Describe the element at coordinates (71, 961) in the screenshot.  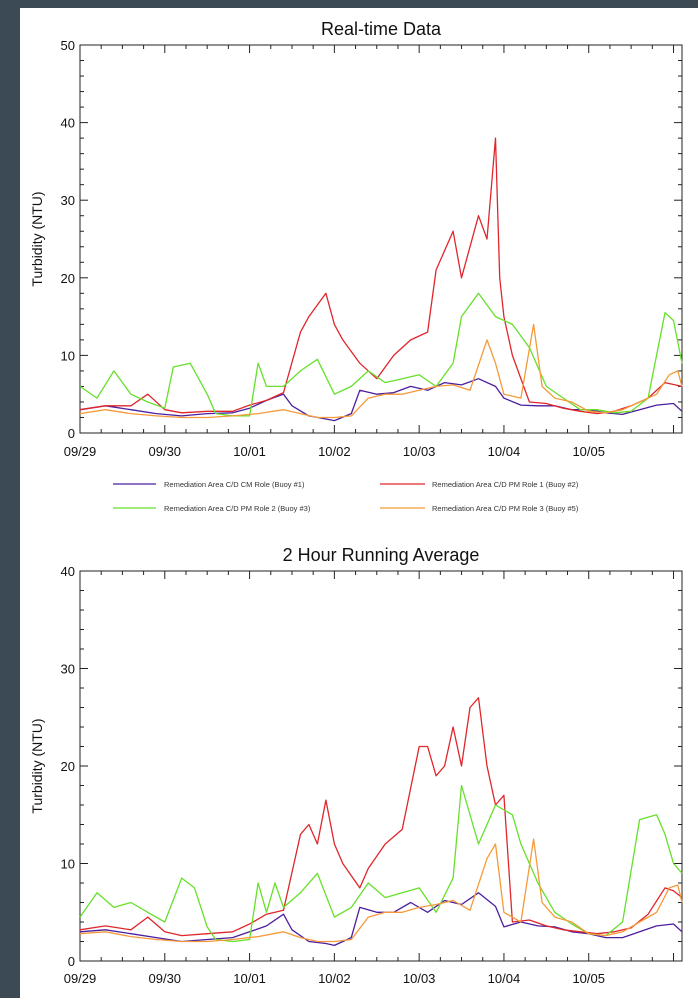
I see `chart2-y-tick-label: 0` at that location.